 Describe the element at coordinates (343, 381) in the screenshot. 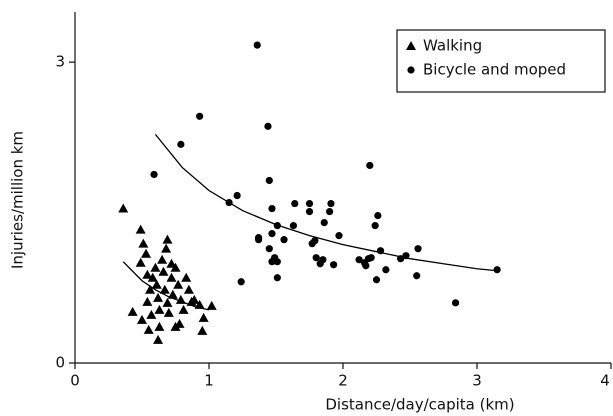

I see `x-tick-label: 2` at that location.